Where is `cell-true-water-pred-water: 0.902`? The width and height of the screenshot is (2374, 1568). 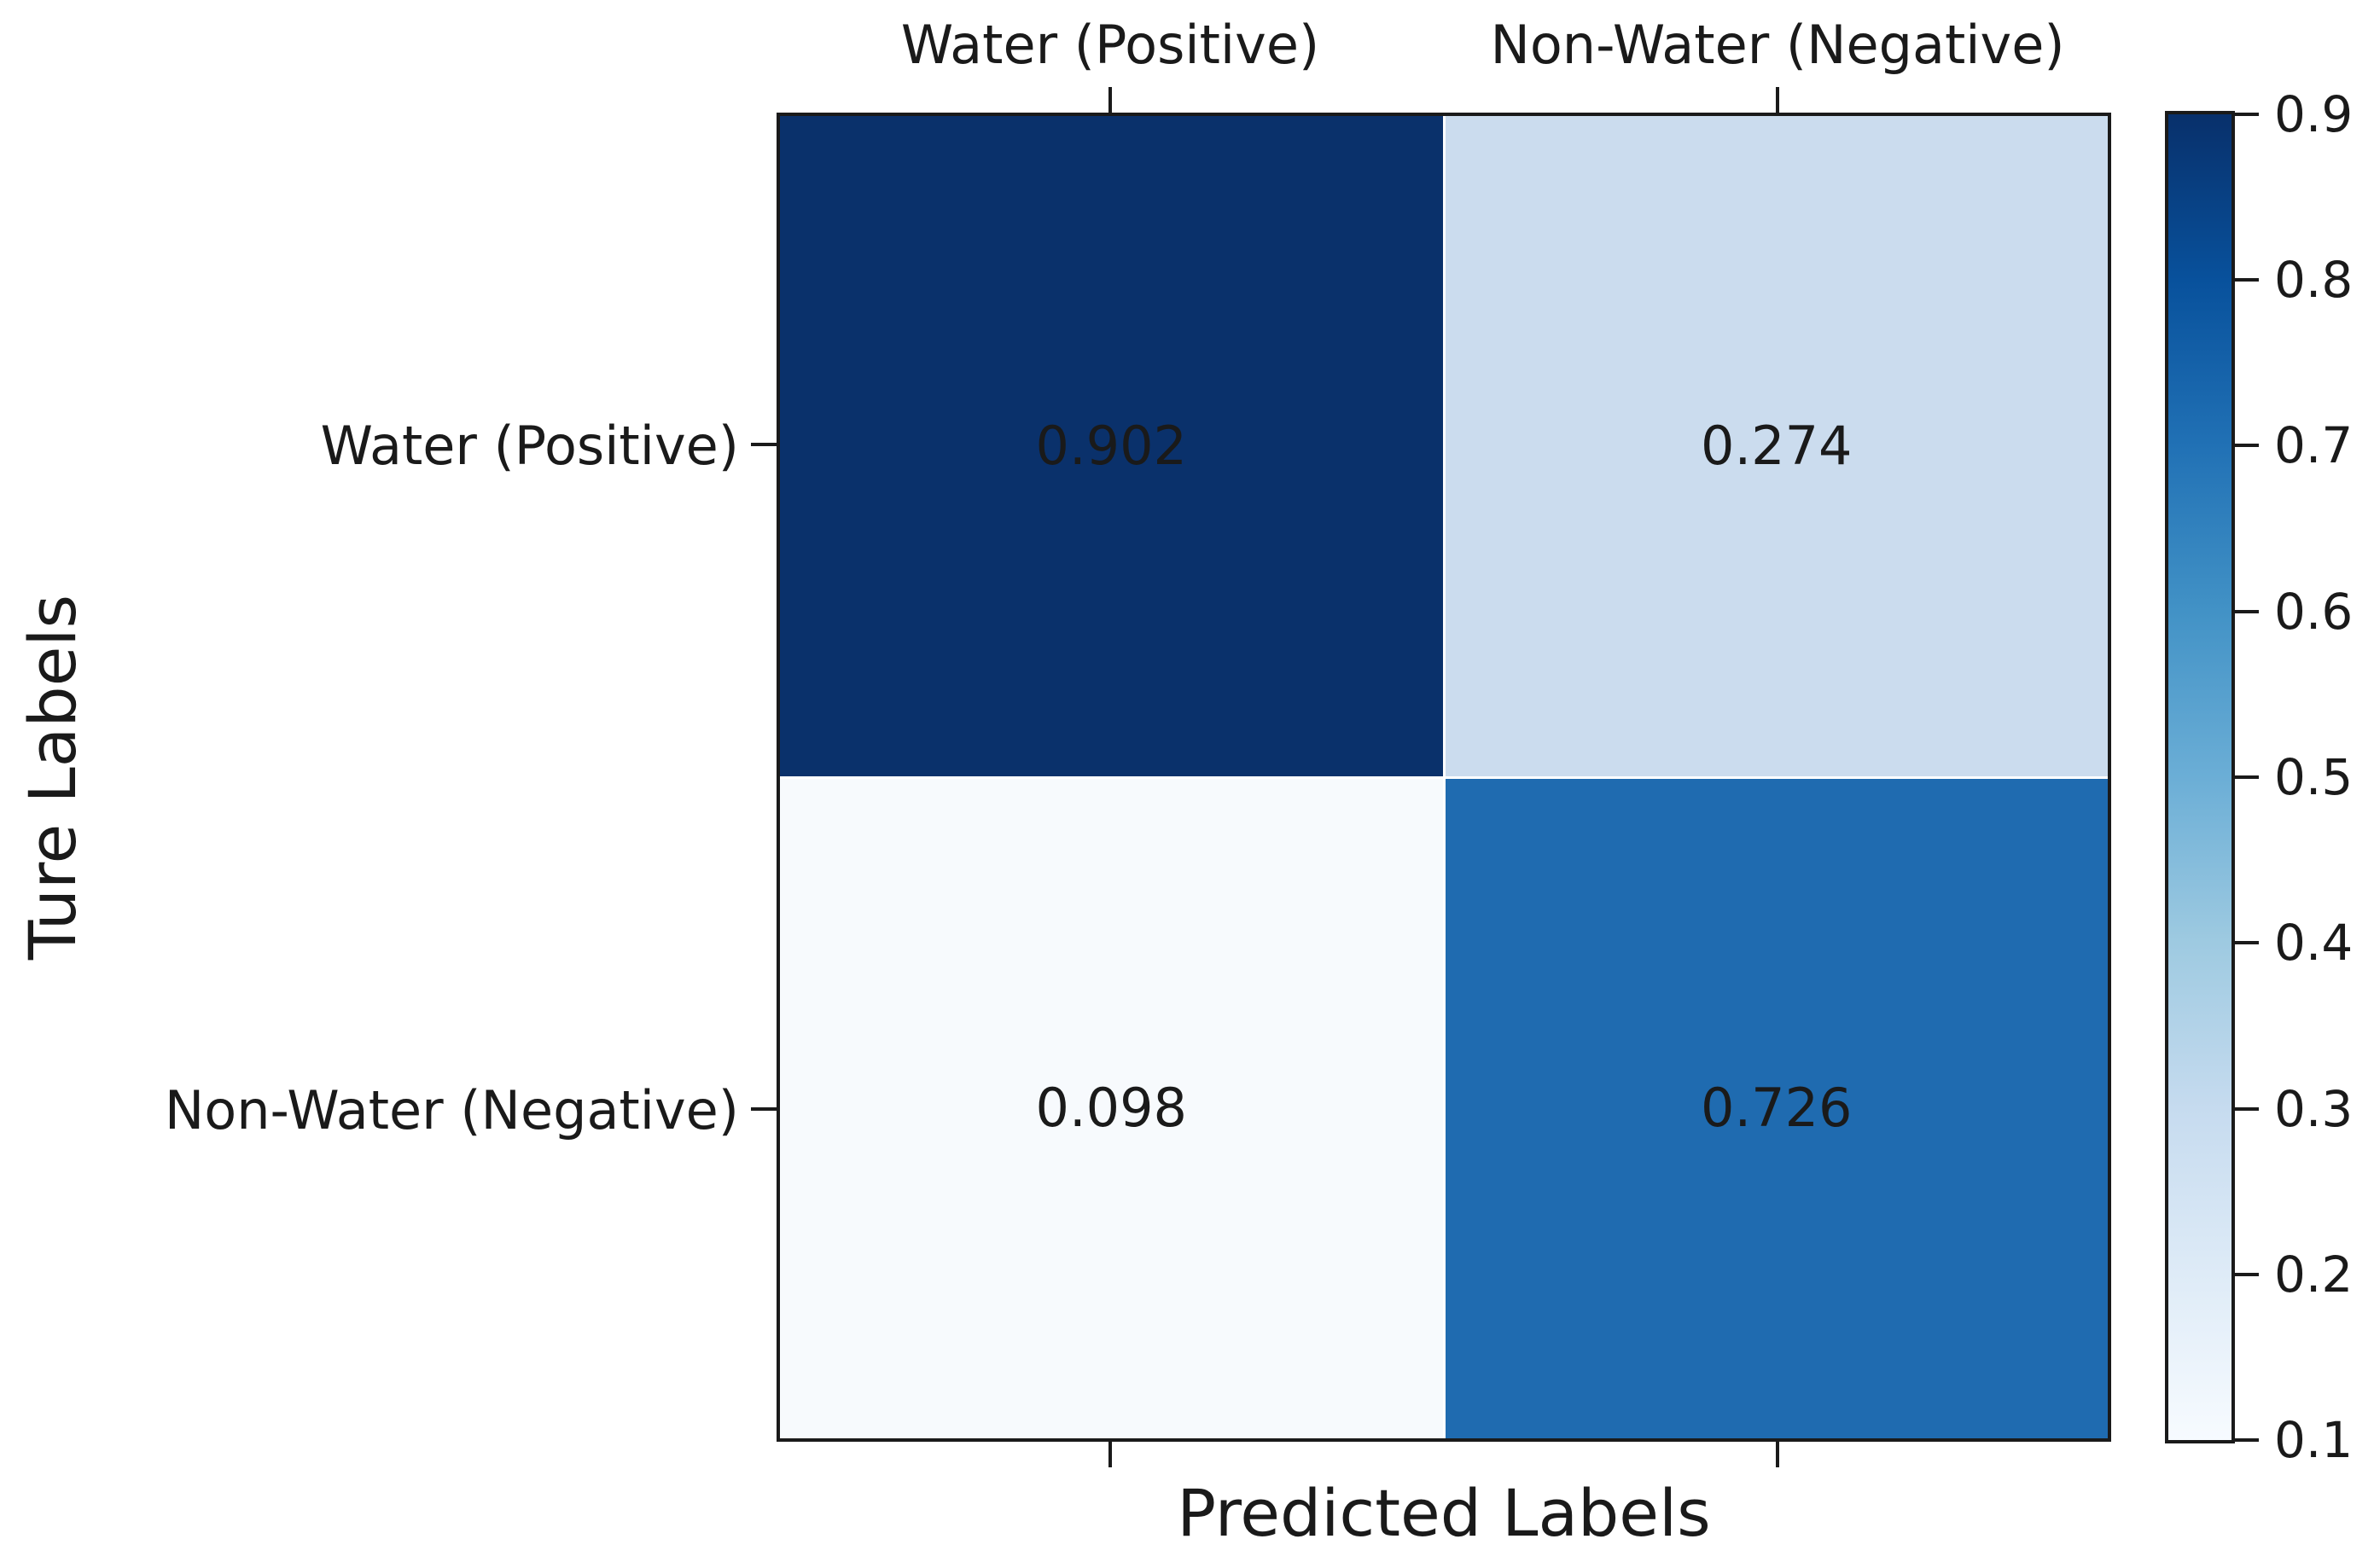 cell-true-water-pred-water: 0.902 is located at coordinates (1112, 446).